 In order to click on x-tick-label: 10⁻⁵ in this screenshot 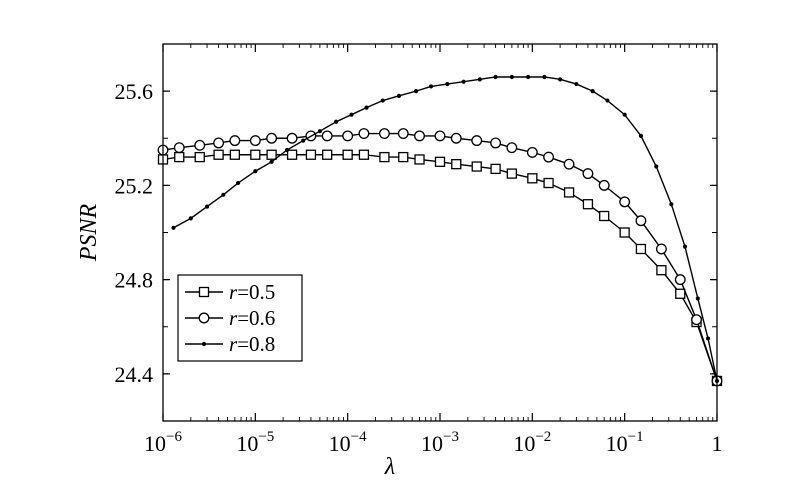, I will do `click(255, 442)`.